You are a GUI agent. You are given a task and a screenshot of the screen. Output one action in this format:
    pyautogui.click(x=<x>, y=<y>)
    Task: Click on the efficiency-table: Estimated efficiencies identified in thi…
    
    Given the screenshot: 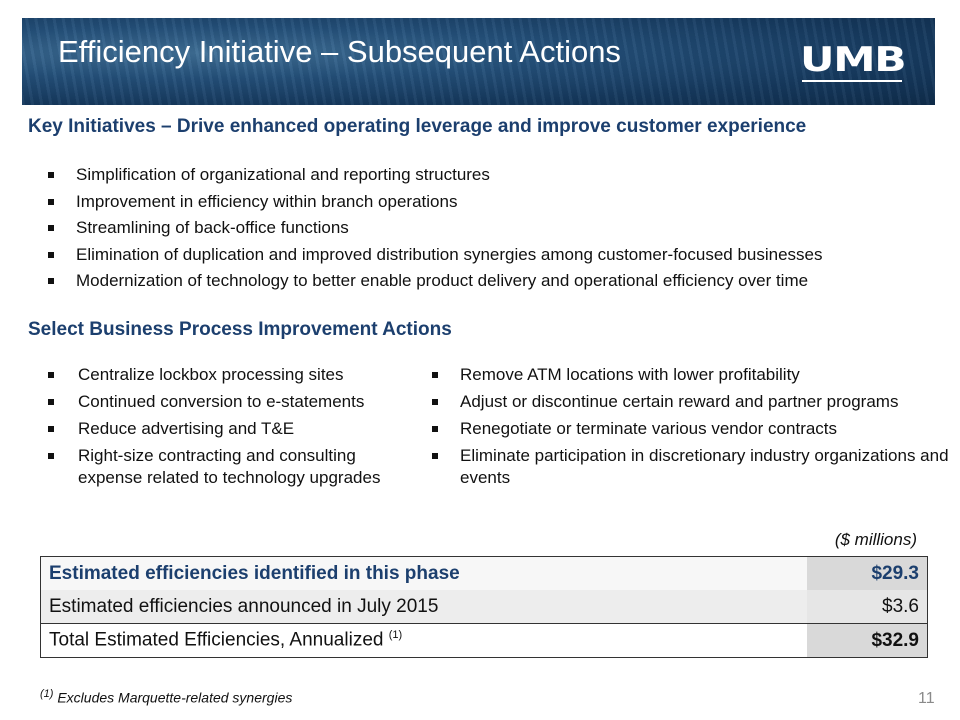 What is the action you would take?
    pyautogui.click(x=484, y=607)
    